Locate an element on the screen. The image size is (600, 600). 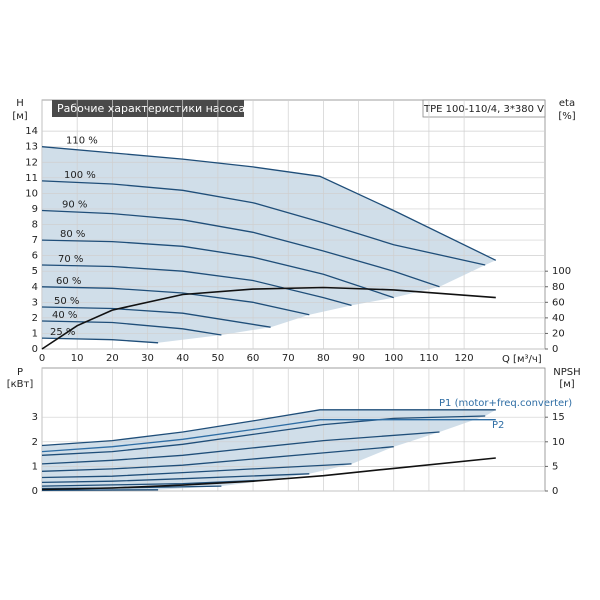
subtitle-box is located at coordinates (484, 108).